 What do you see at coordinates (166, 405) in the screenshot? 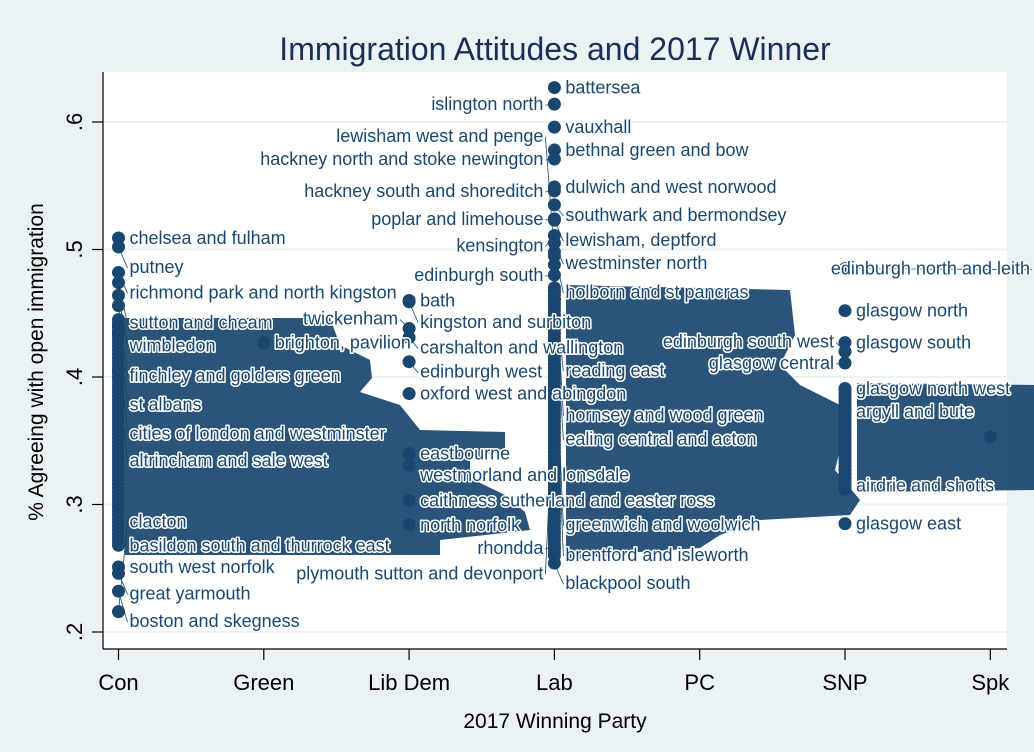
I see `point-label: st albans` at bounding box center [166, 405].